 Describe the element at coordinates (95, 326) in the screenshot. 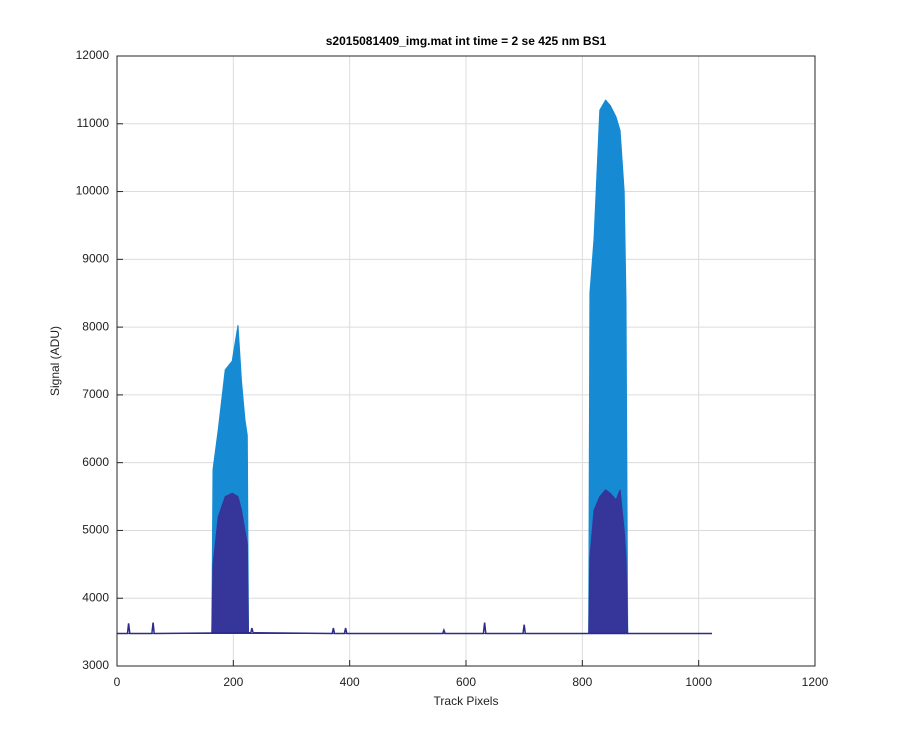

I see `y-tick-label: 8000` at that location.